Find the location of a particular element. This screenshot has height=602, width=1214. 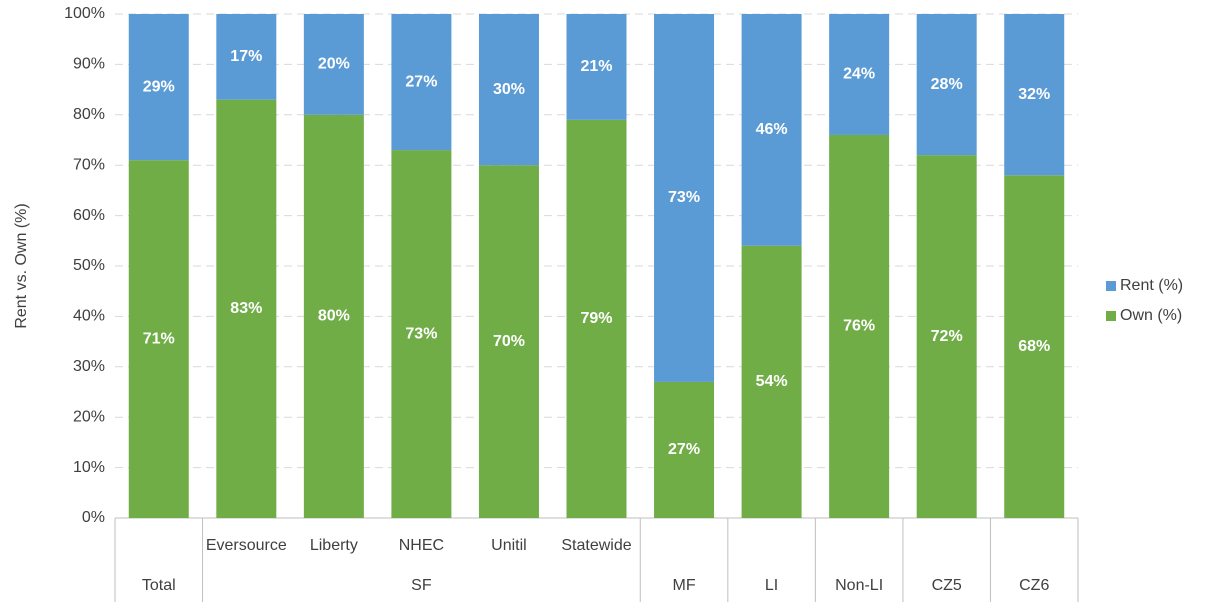

data-label: 71% is located at coordinates (159, 338).